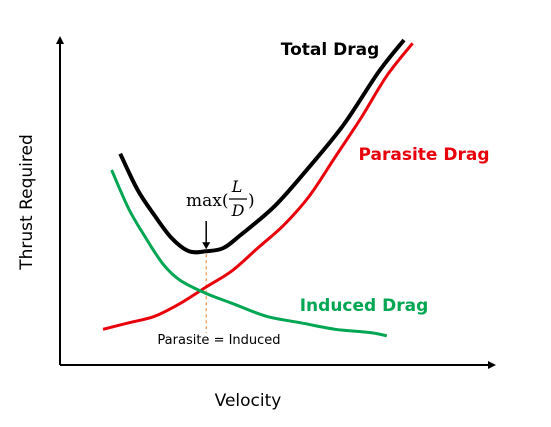 The image size is (551, 427). I want to click on induced-drag-label: Induced Drag, so click(364, 306).